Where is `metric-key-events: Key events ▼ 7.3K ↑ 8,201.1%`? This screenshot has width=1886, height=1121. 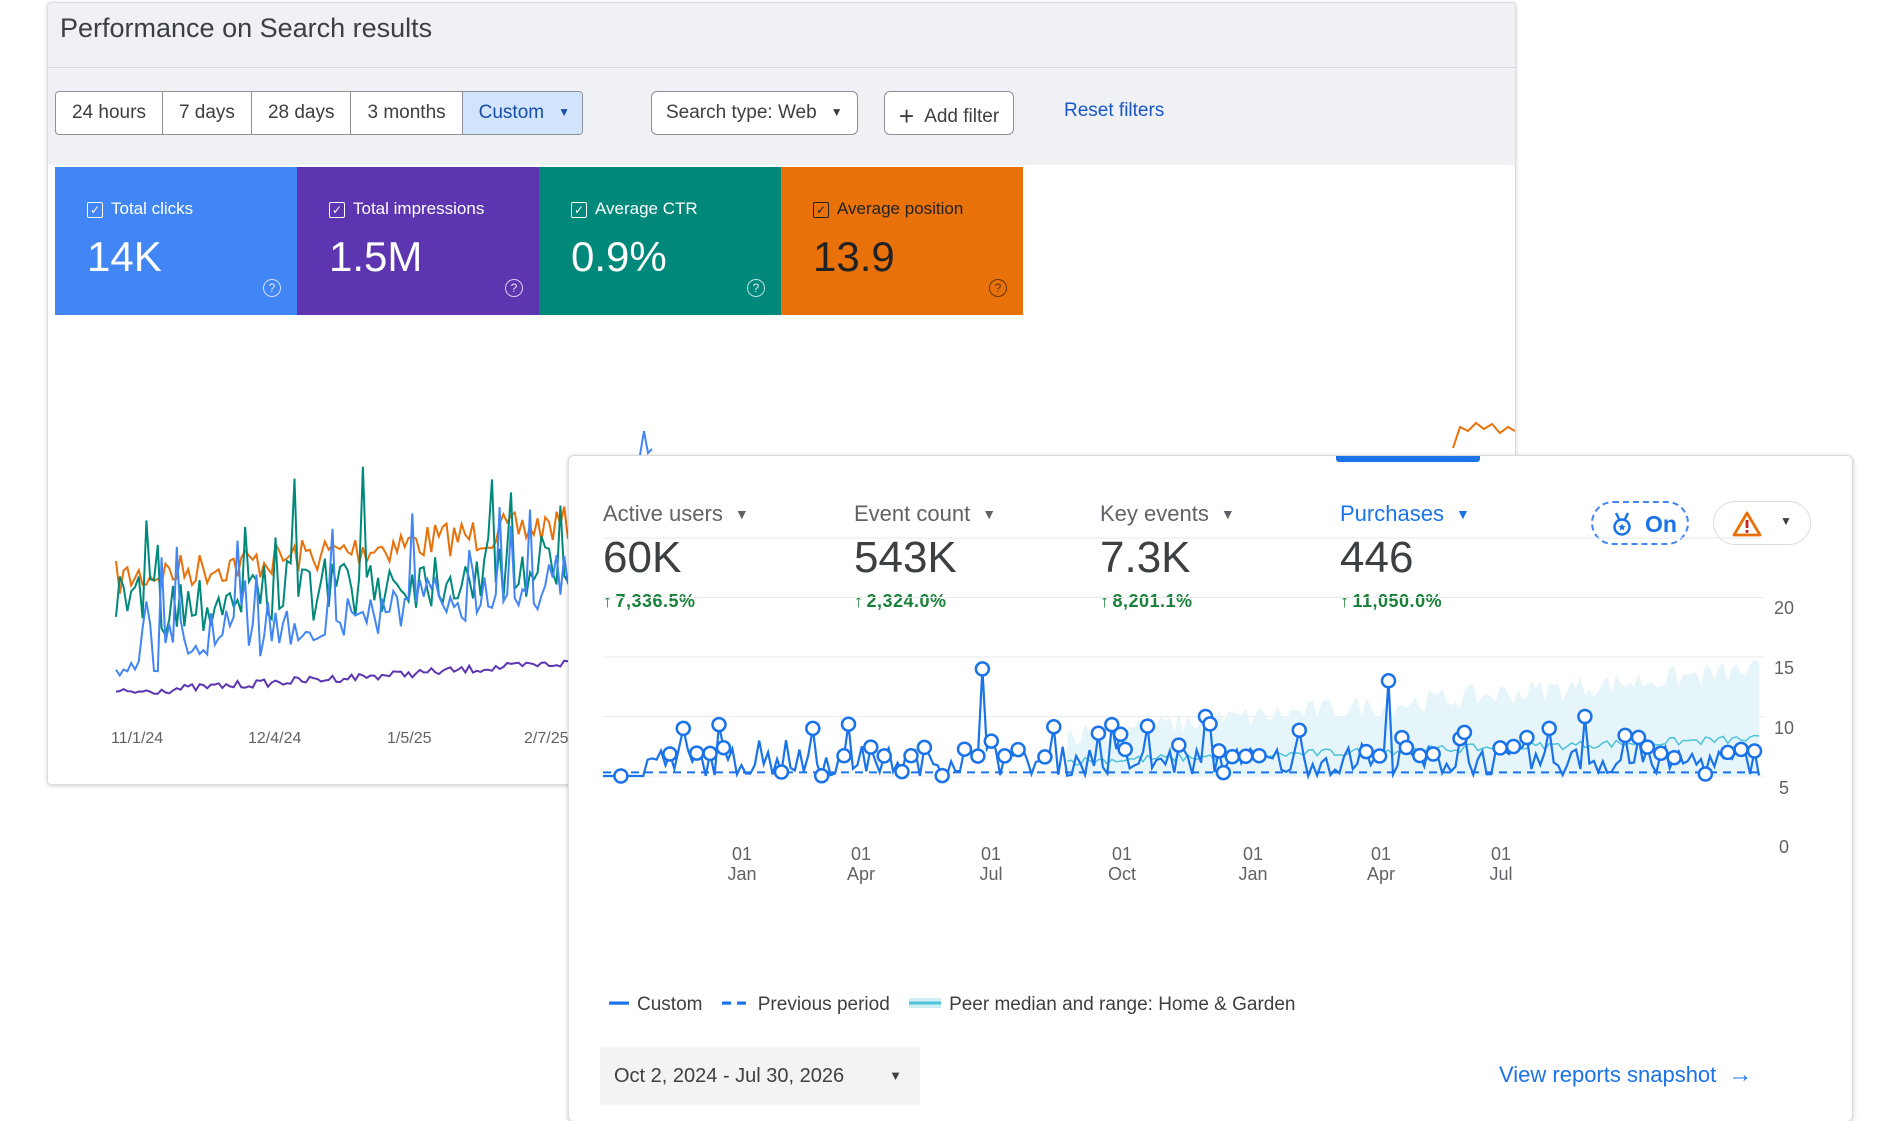
metric-key-events: Key events ▼ 7.3K ↑ 8,201.1% is located at coordinates (1167, 556).